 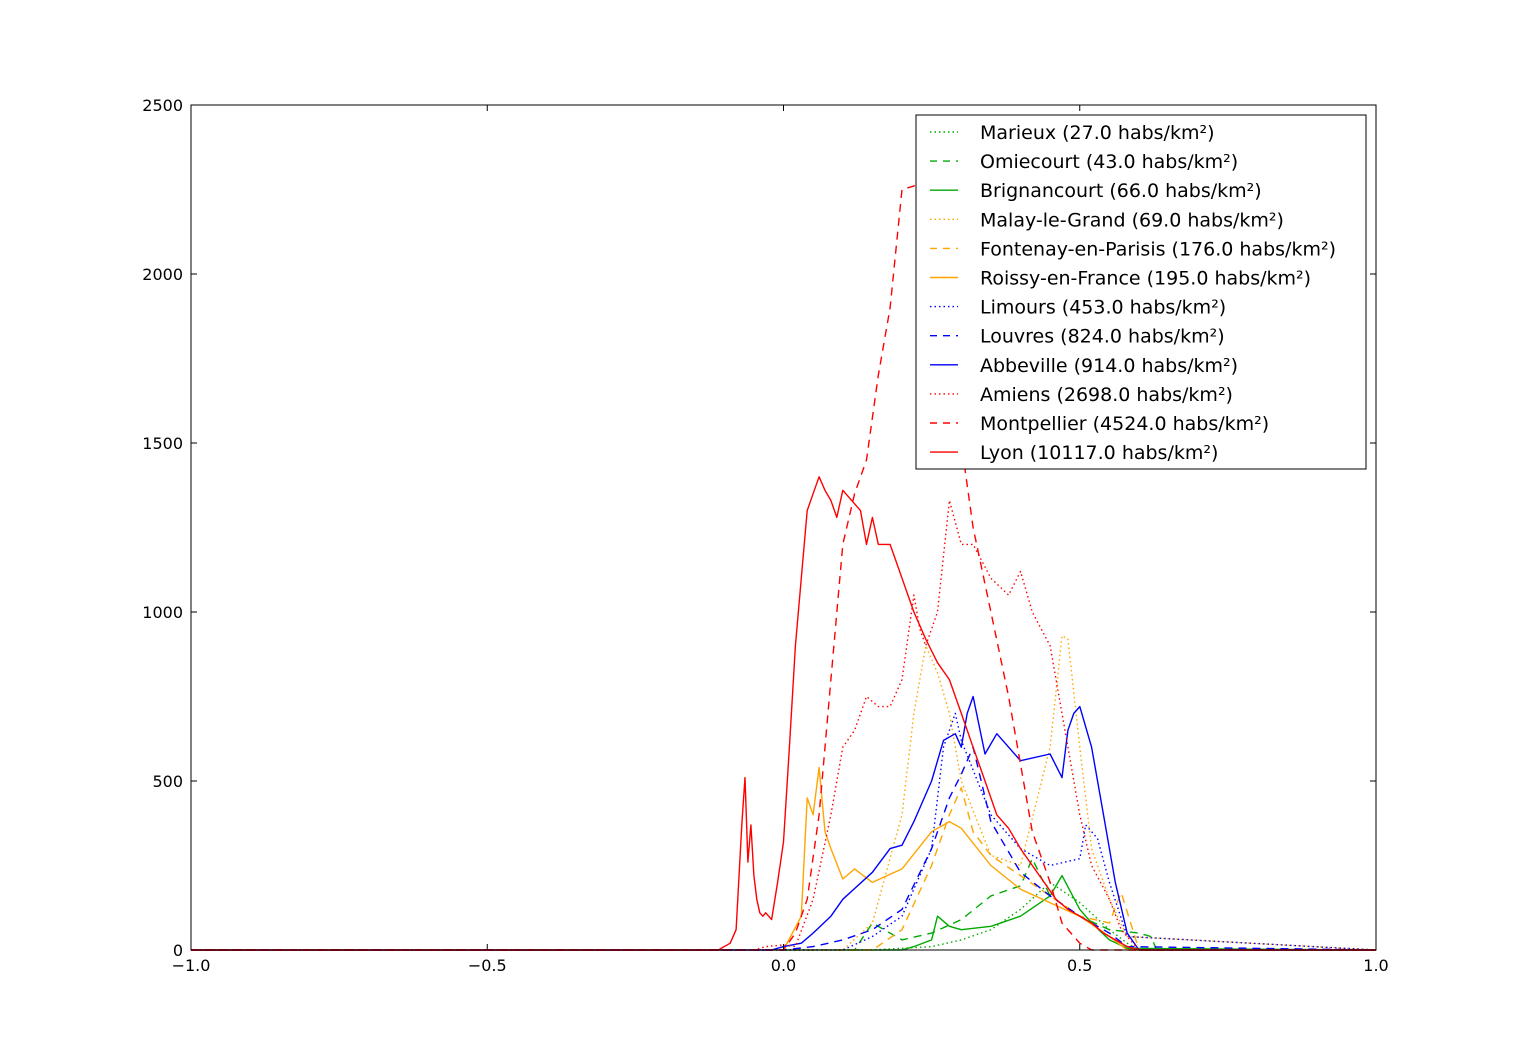 I want to click on legend-label: Lyon (10117.0 habs/km²), so click(x=1099, y=453).